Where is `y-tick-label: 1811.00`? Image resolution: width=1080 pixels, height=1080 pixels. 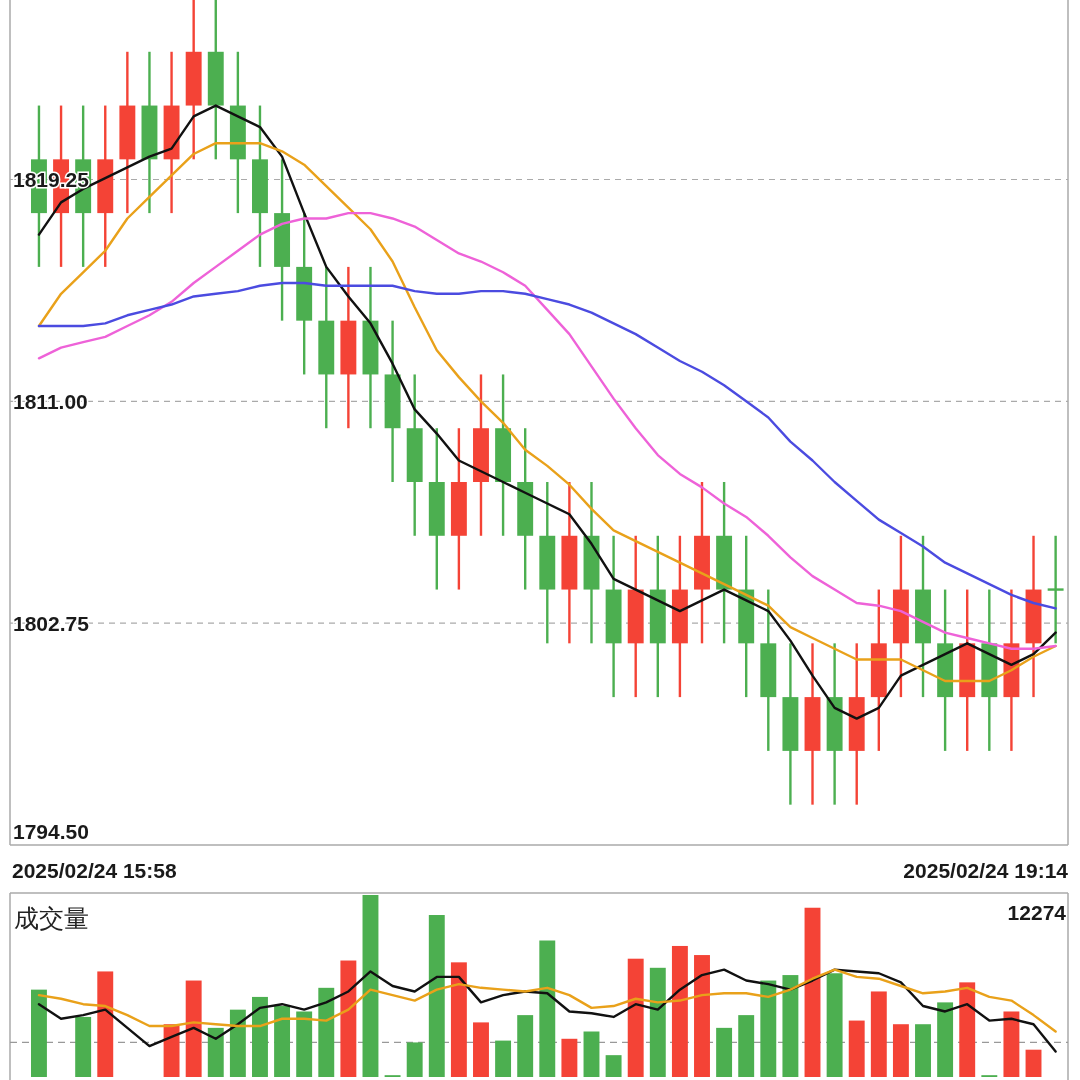
y-tick-label: 1811.00 is located at coordinates (50, 401).